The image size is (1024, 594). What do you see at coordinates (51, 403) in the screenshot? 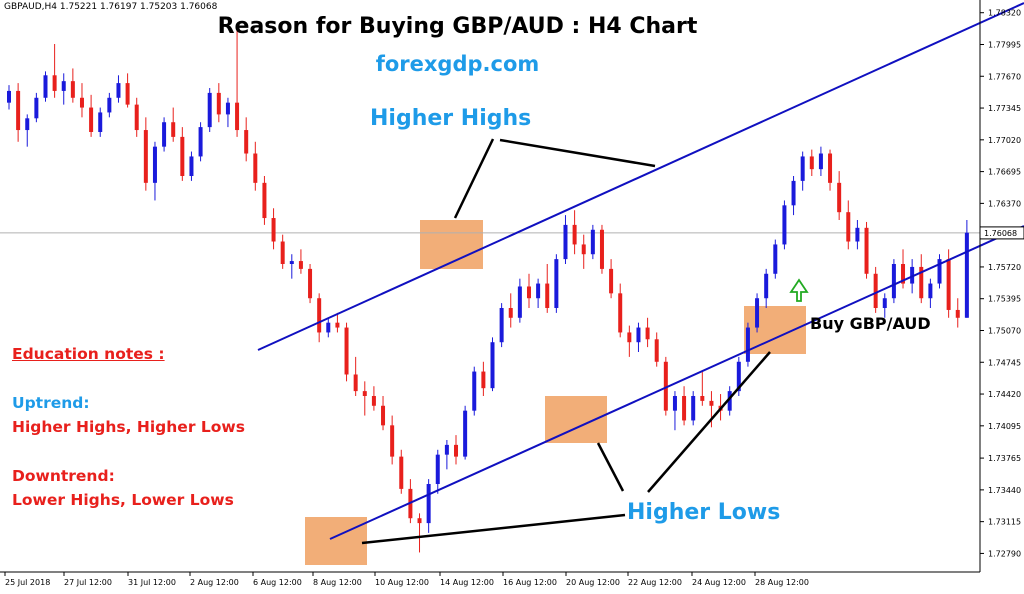
I see `uptrend-heading: Uptrend:` at bounding box center [51, 403].